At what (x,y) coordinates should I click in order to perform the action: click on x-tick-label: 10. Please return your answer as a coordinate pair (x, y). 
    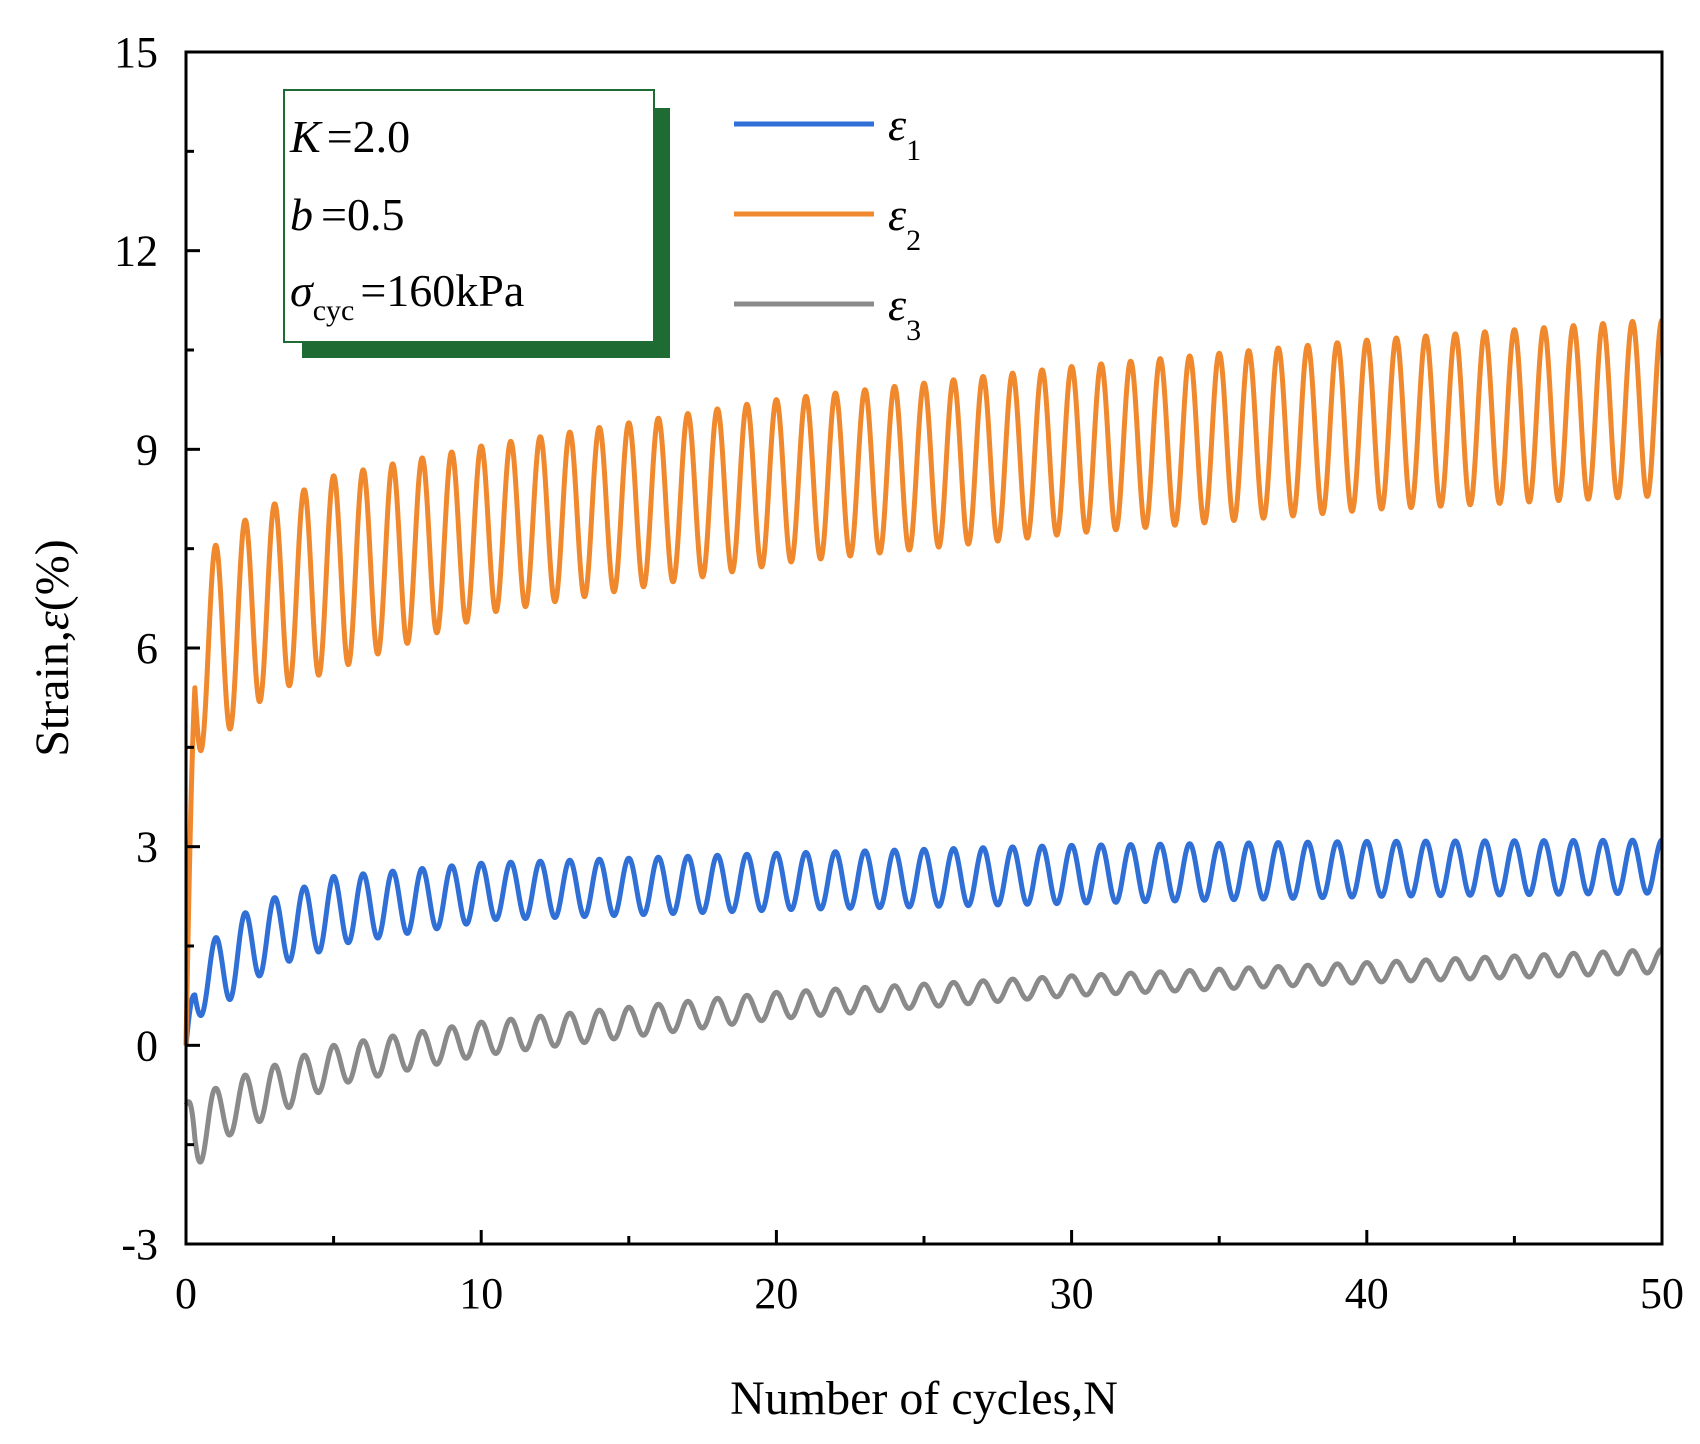
    Looking at the image, I should click on (481, 1293).